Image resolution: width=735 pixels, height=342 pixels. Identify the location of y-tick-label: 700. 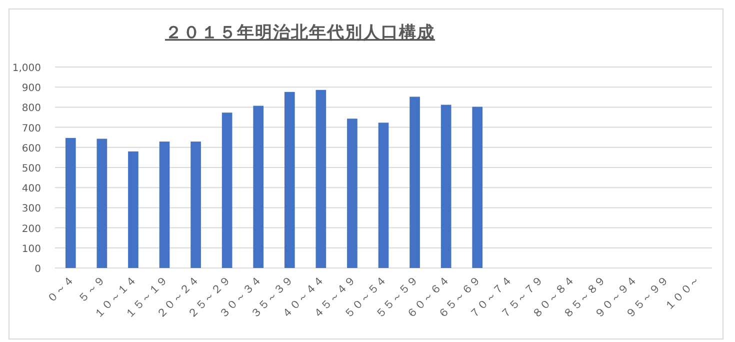
(31, 128).